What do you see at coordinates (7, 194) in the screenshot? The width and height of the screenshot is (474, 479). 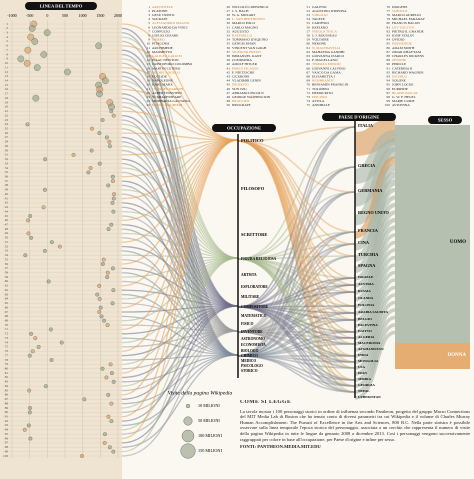 I see `row-number: 40` at bounding box center [7, 194].